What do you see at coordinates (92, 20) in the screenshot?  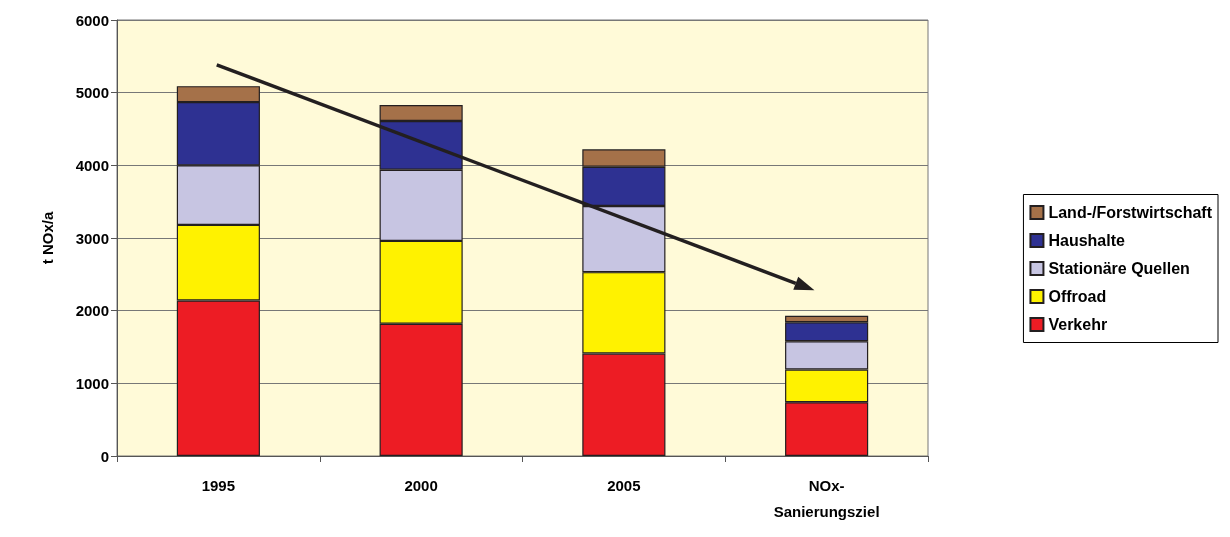 I see `y-tick-label: 6000` at bounding box center [92, 20].